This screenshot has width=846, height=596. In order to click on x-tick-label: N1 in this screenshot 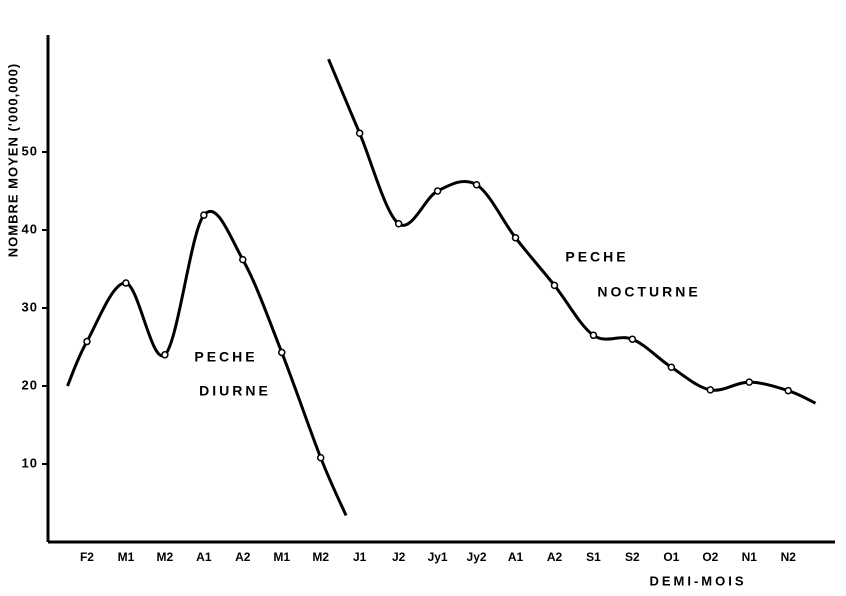, I will do `click(750, 557)`.